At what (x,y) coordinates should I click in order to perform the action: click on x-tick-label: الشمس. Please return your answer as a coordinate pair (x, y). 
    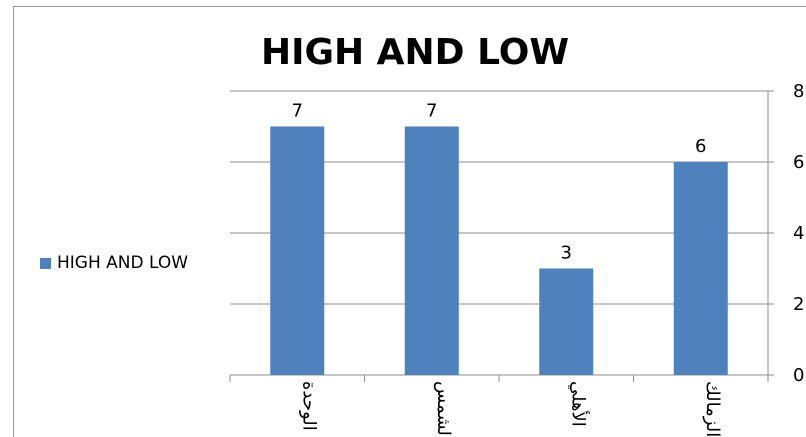
    Looking at the image, I should click on (443, 409).